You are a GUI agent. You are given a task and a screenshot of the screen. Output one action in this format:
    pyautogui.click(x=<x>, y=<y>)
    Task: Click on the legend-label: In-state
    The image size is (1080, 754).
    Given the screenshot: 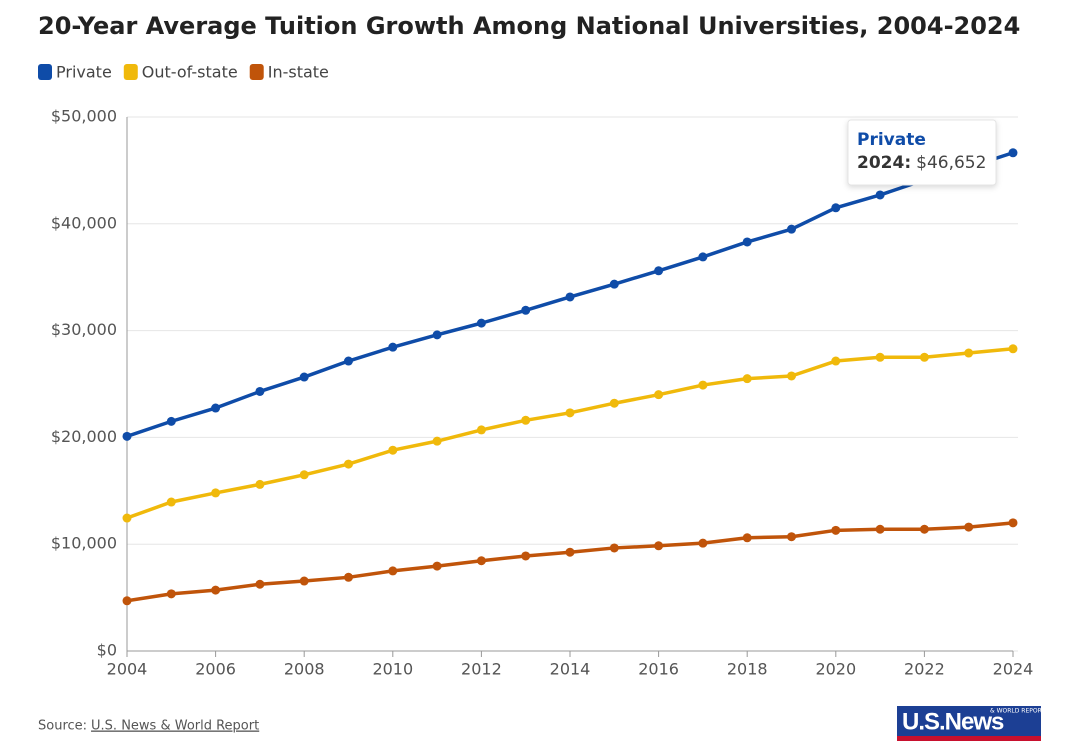 What is the action you would take?
    pyautogui.click(x=298, y=72)
    